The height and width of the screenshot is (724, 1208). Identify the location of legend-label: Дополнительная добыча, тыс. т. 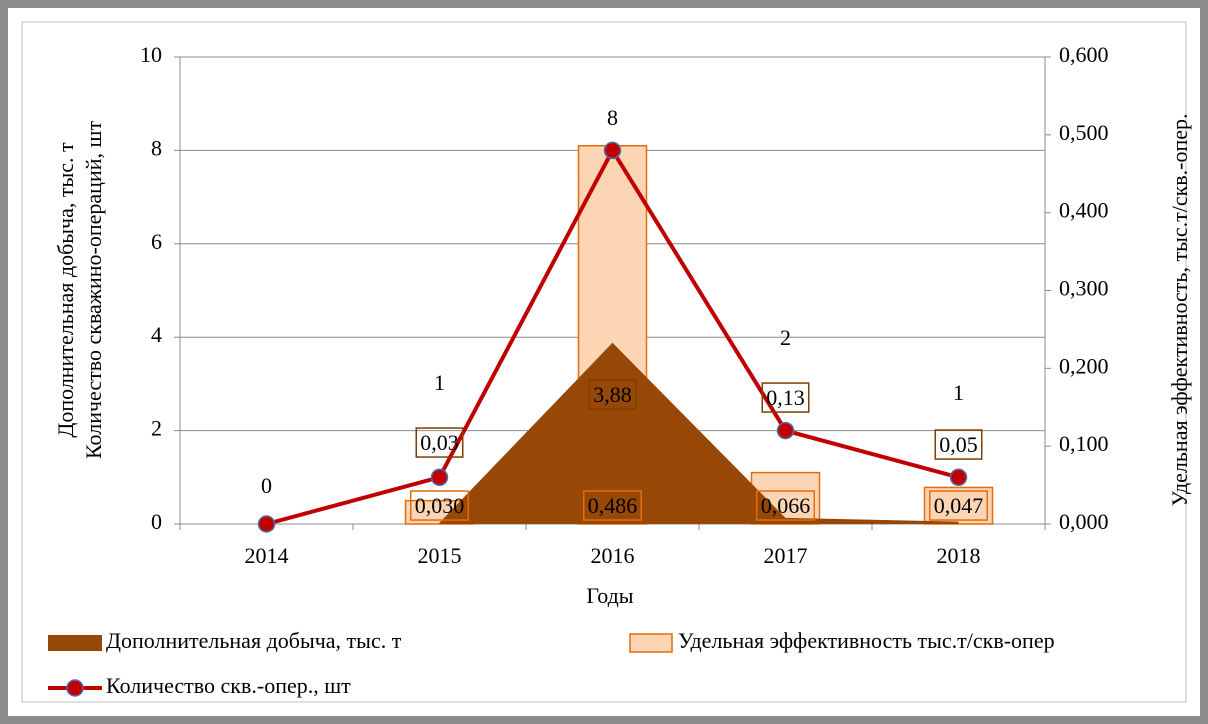
(254, 640).